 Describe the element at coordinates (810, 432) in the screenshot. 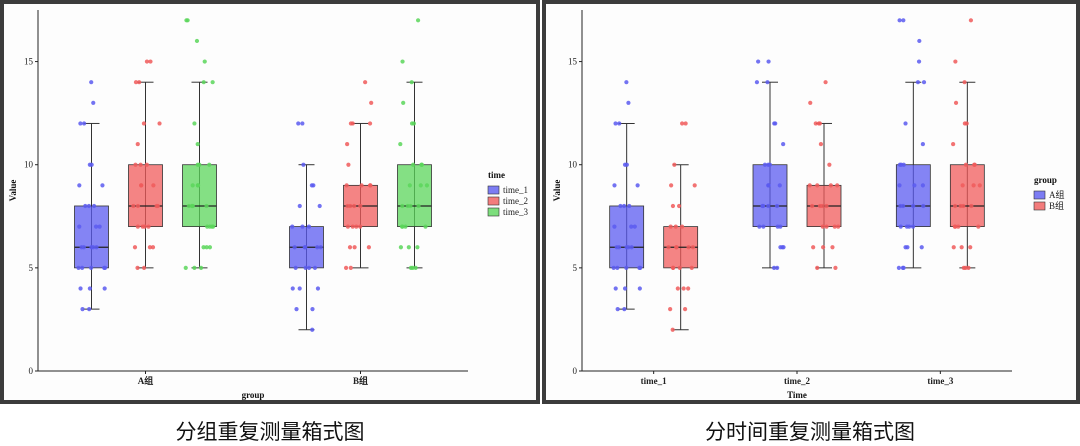

I see `caption-by-time: 分时间重复测量箱式图` at that location.